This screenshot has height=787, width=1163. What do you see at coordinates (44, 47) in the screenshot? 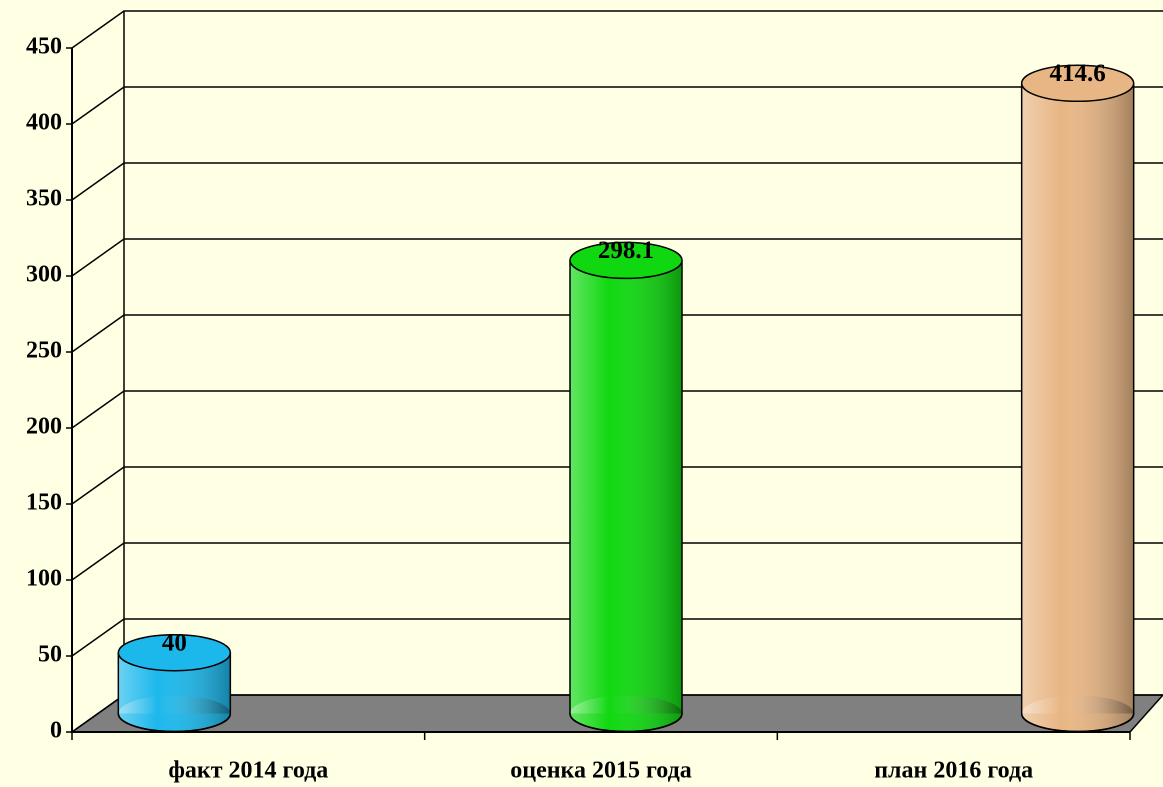
I see `y-tick-label: 450` at bounding box center [44, 47].